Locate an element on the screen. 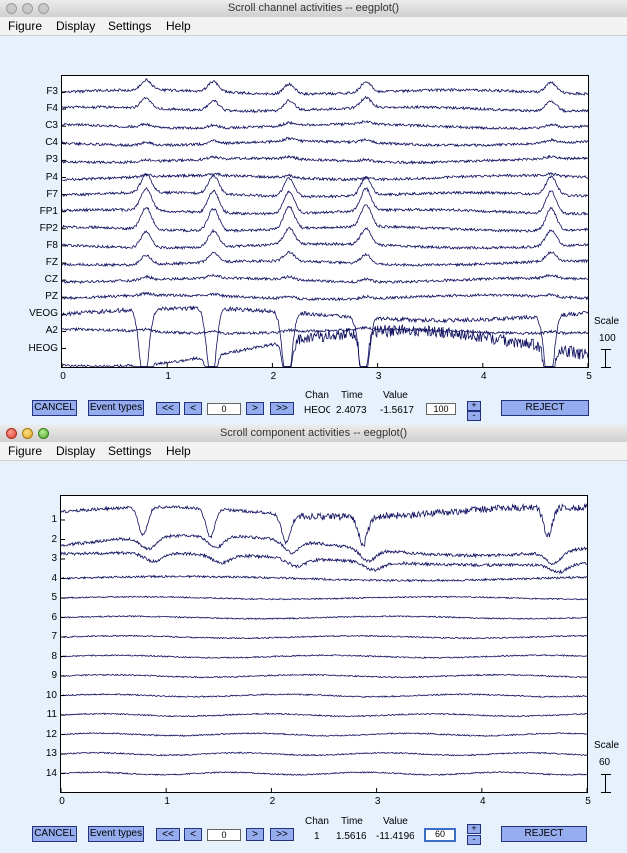  channel-trace-cz is located at coordinates (325, 279).